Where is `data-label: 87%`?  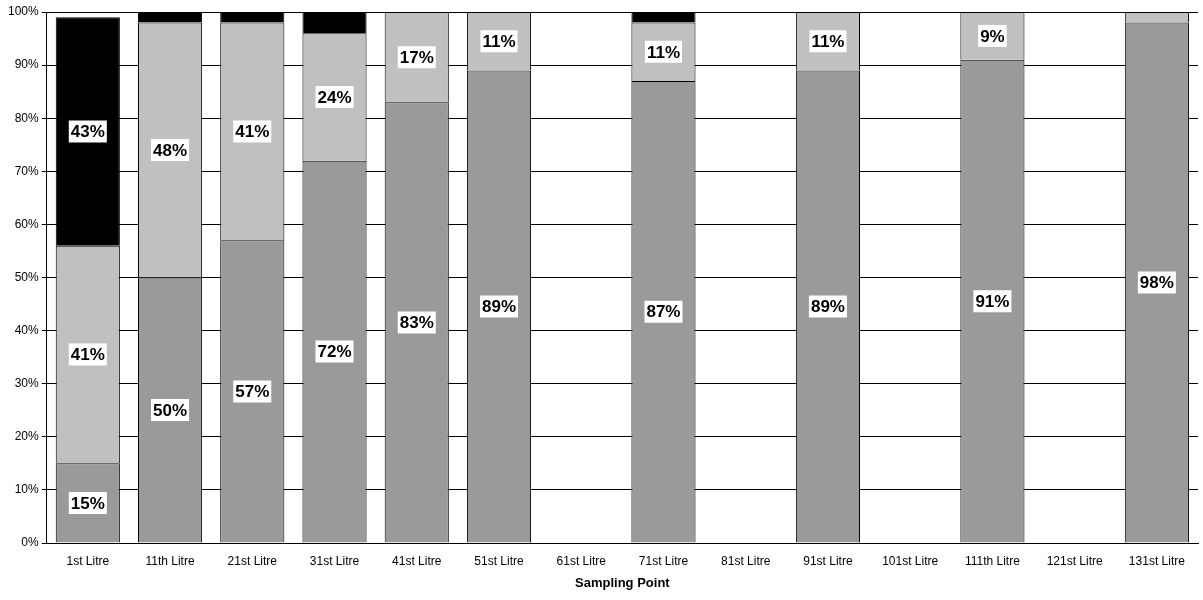
data-label: 87% is located at coordinates (663, 312).